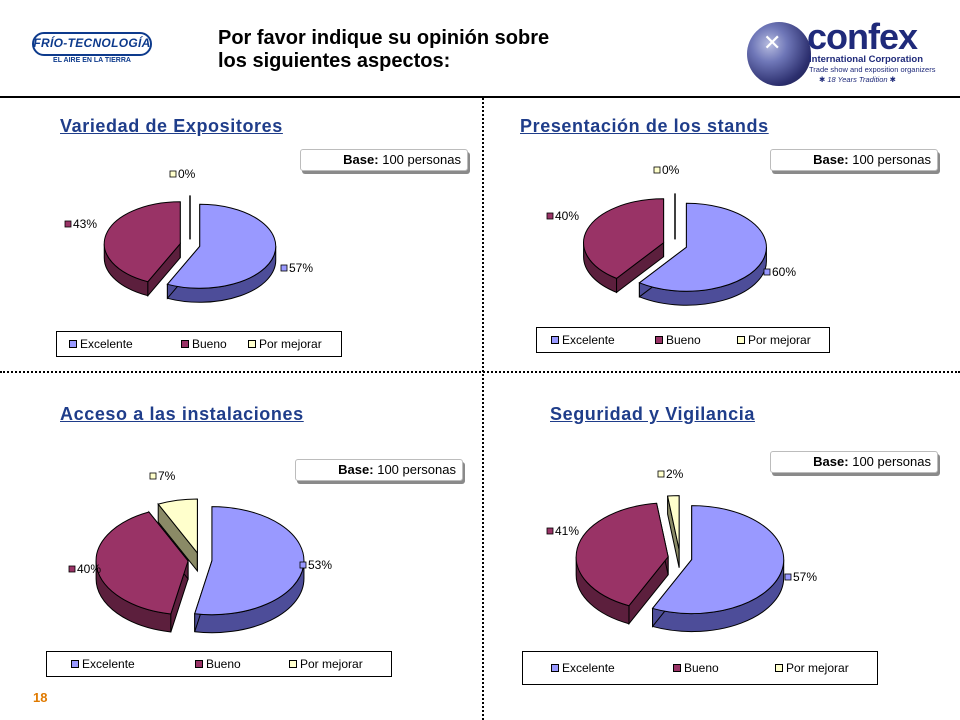  What do you see at coordinates (171, 126) in the screenshot?
I see `chart-title-variedad: Variedad de Expositores` at bounding box center [171, 126].